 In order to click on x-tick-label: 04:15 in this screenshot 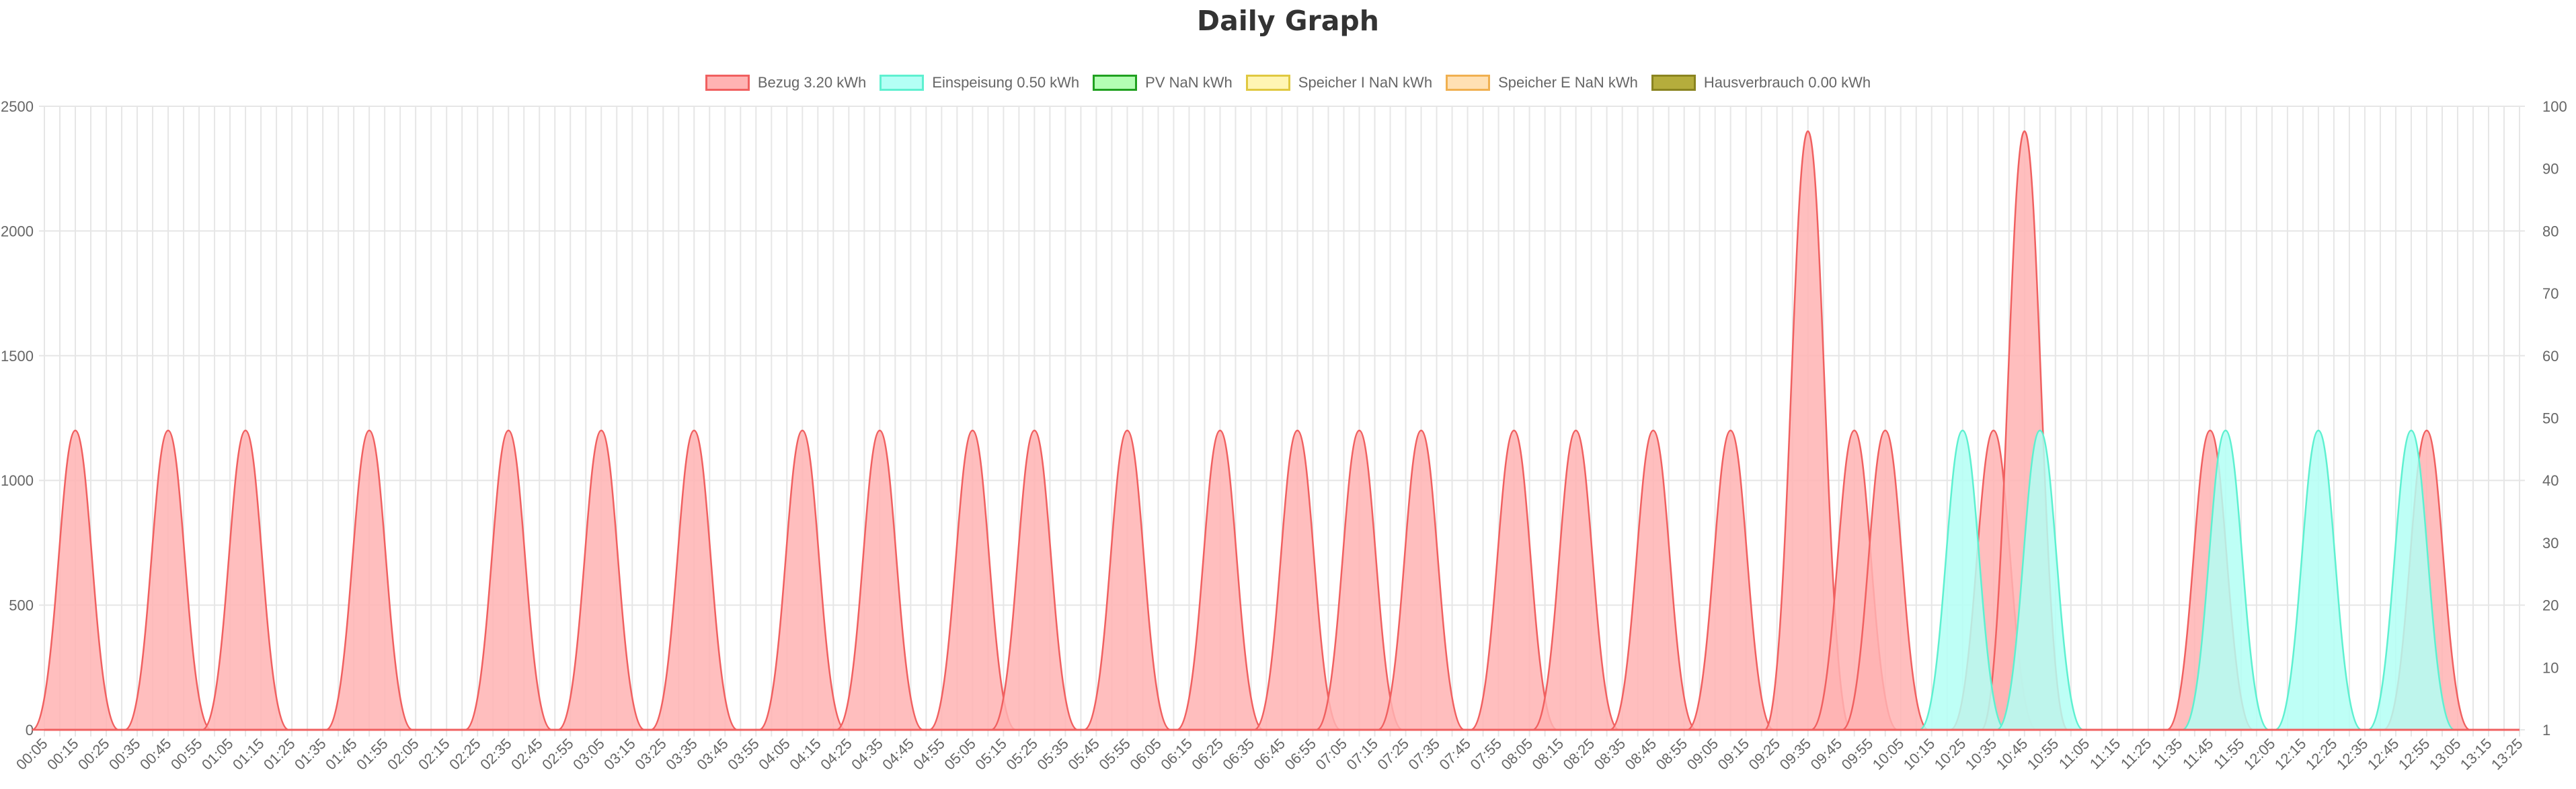, I will do `click(805, 754)`.